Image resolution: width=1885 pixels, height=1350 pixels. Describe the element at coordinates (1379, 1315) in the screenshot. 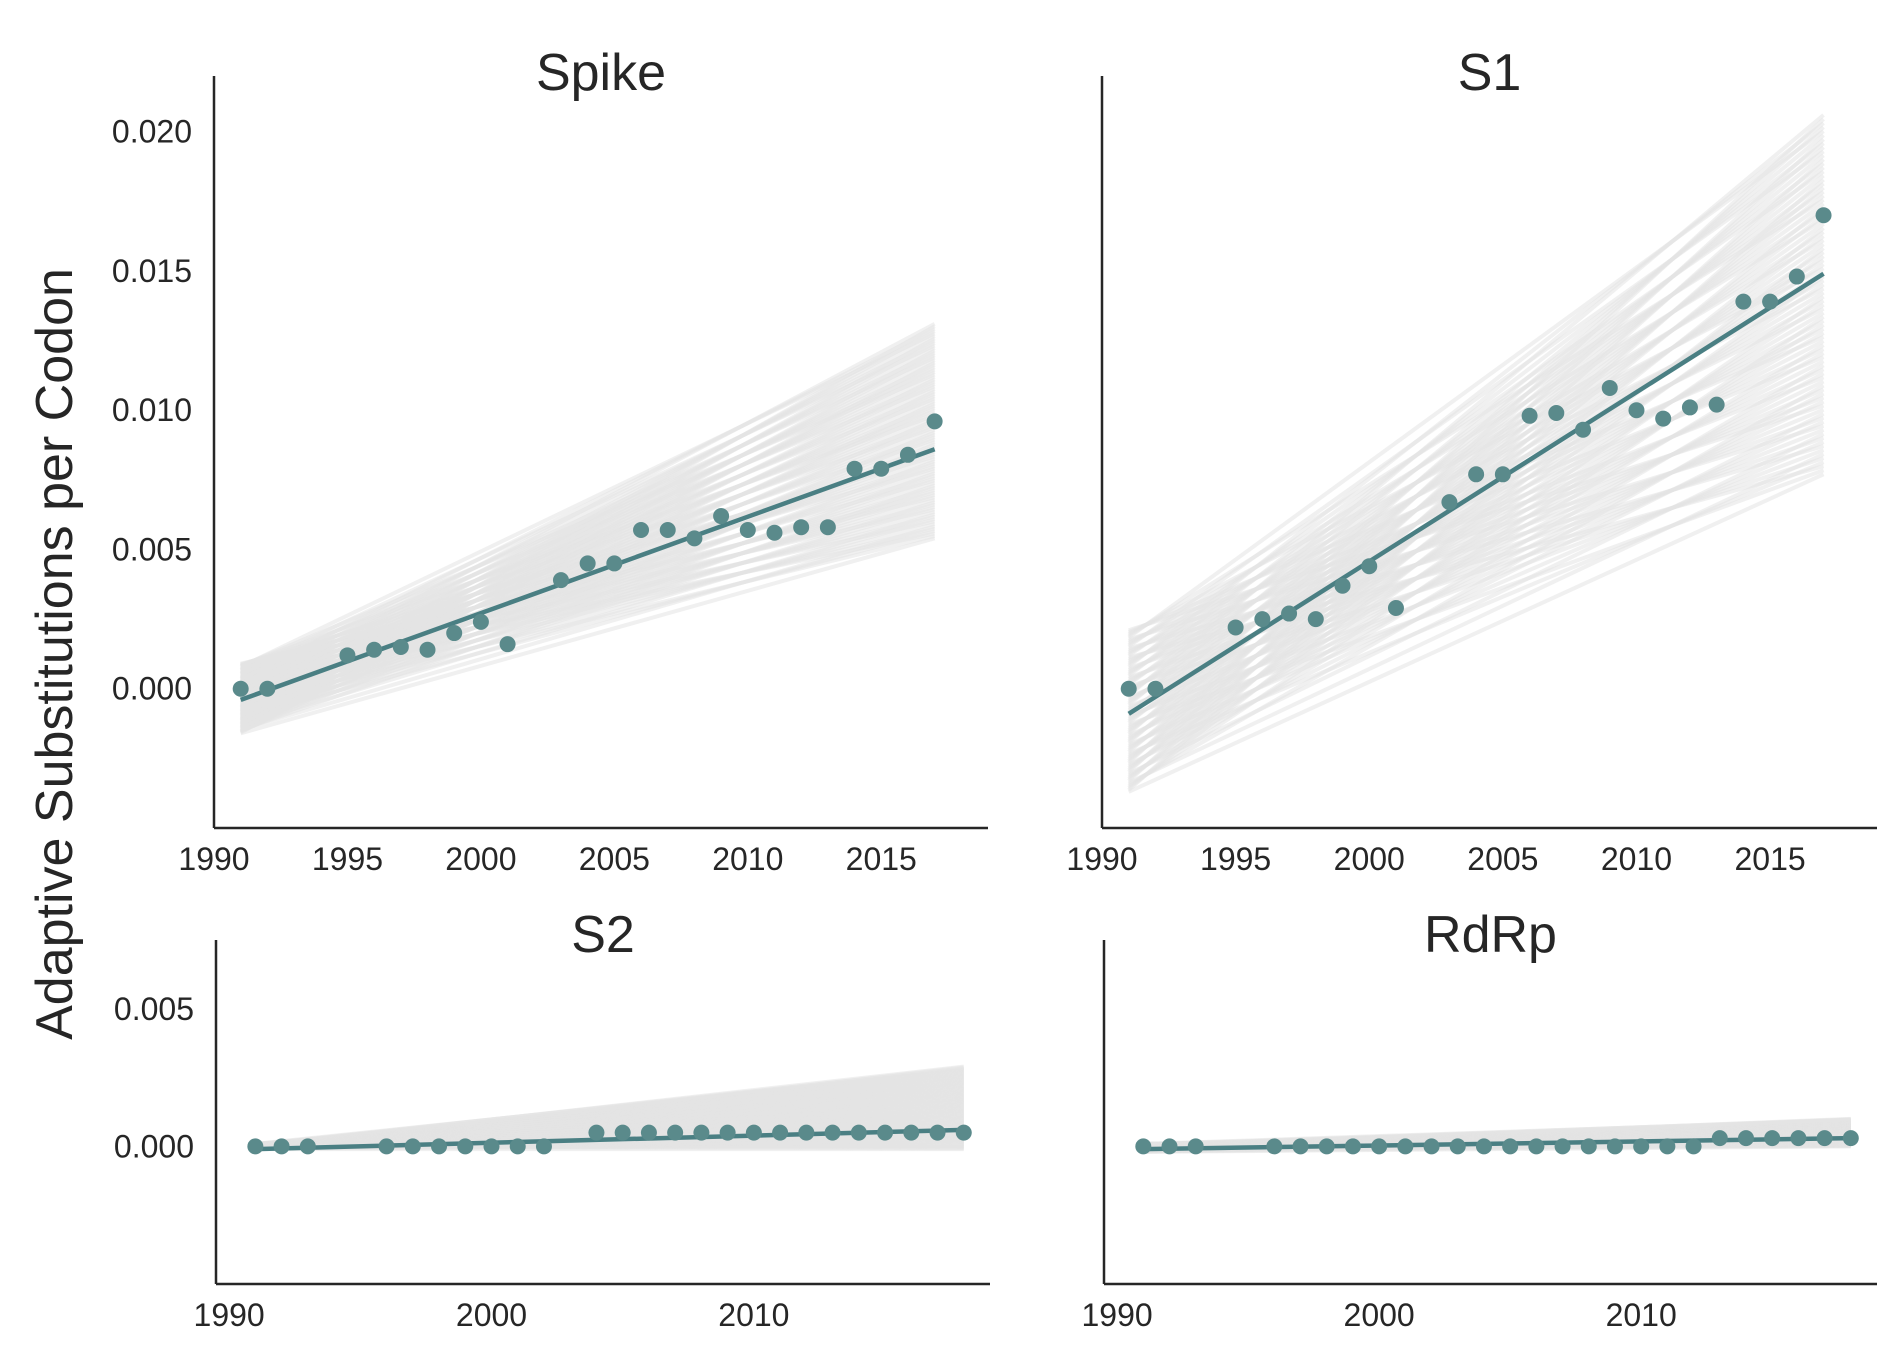

I see `x-tick-label: 2000` at that location.